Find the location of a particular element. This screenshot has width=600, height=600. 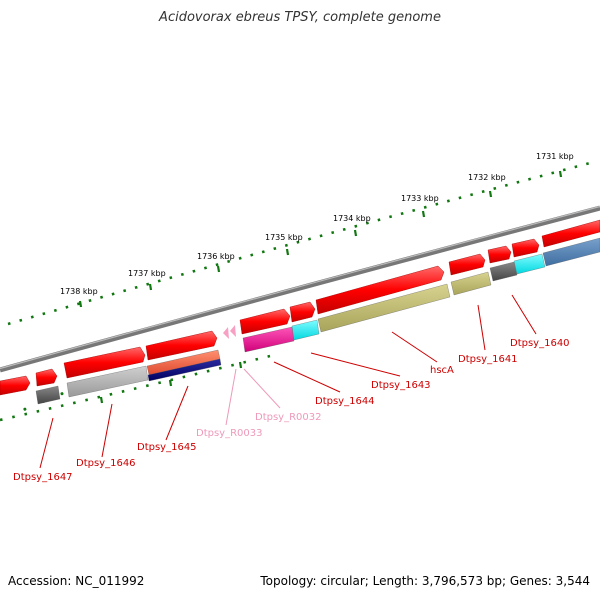

kbp-label: 1735 kbp is located at coordinates (284, 237).